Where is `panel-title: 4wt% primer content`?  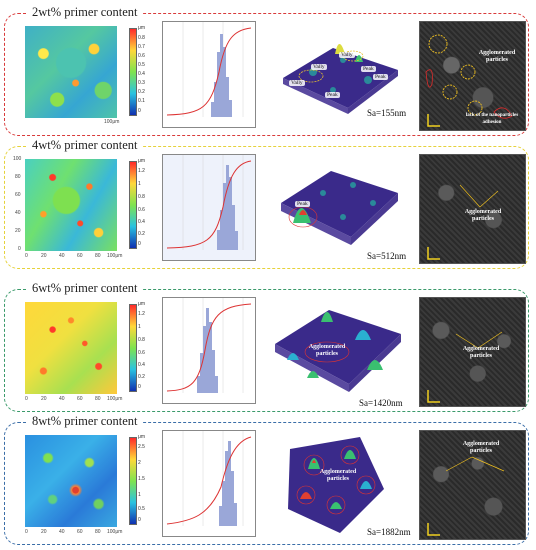 panel-title: 4wt% primer content is located at coordinates (85, 145).